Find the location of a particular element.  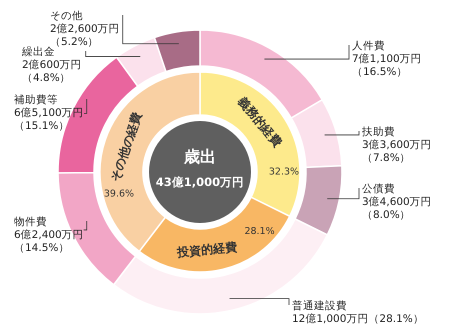

slice-label: 繰出金 is located at coordinates (38, 51).